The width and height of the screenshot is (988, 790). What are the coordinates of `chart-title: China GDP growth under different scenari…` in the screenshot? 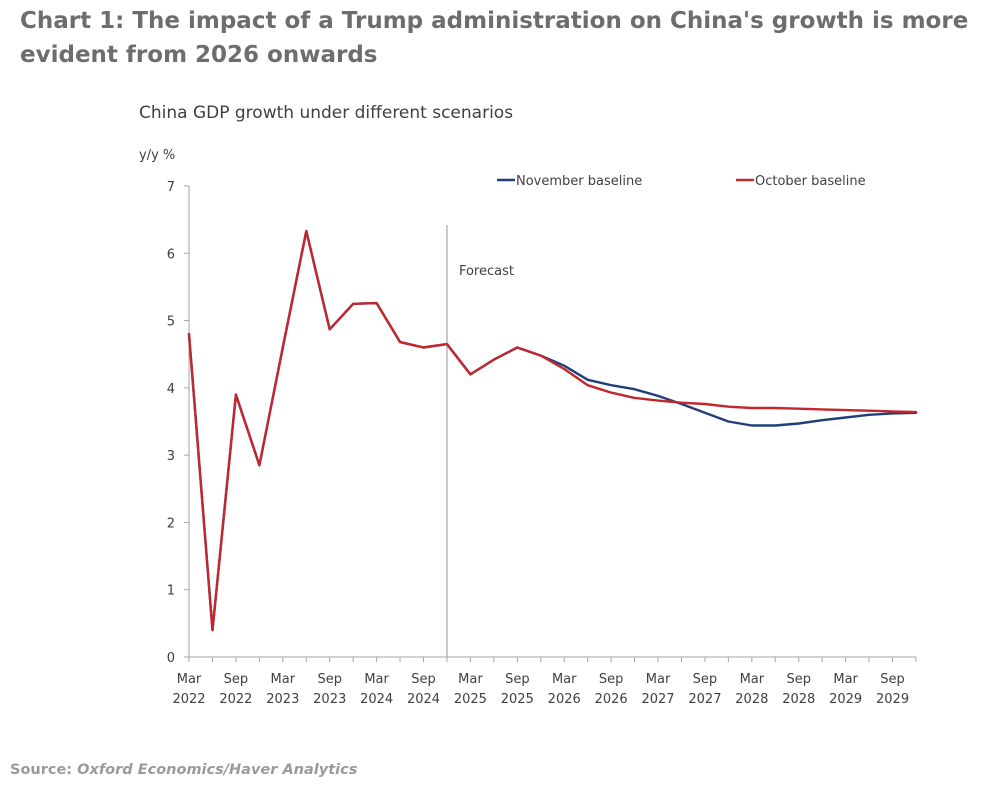 It's located at (326, 113).